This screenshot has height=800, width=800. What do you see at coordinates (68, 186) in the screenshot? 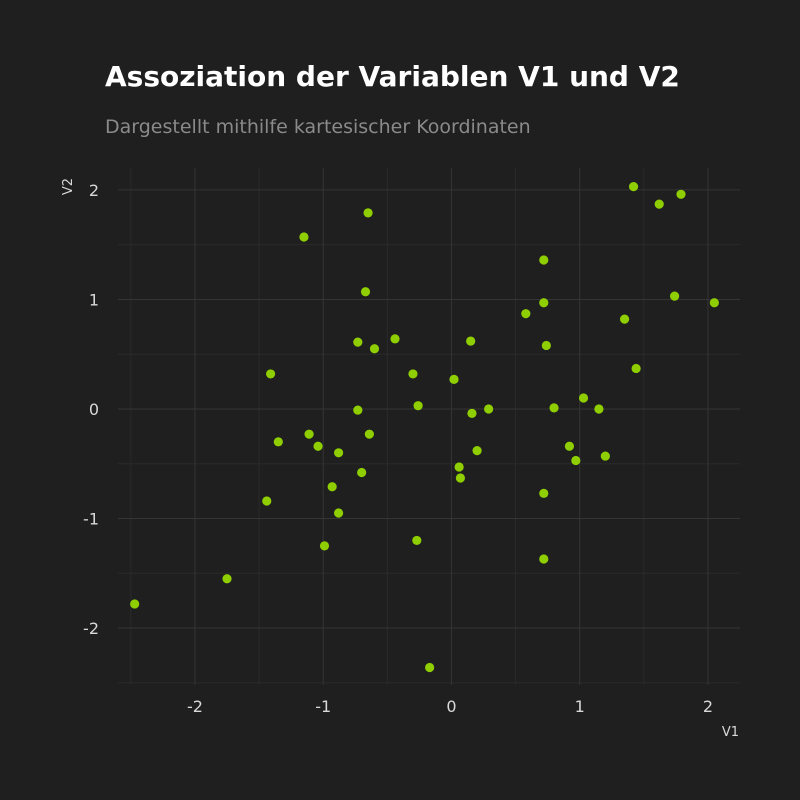
I see `y-axis-label: V2` at bounding box center [68, 186].